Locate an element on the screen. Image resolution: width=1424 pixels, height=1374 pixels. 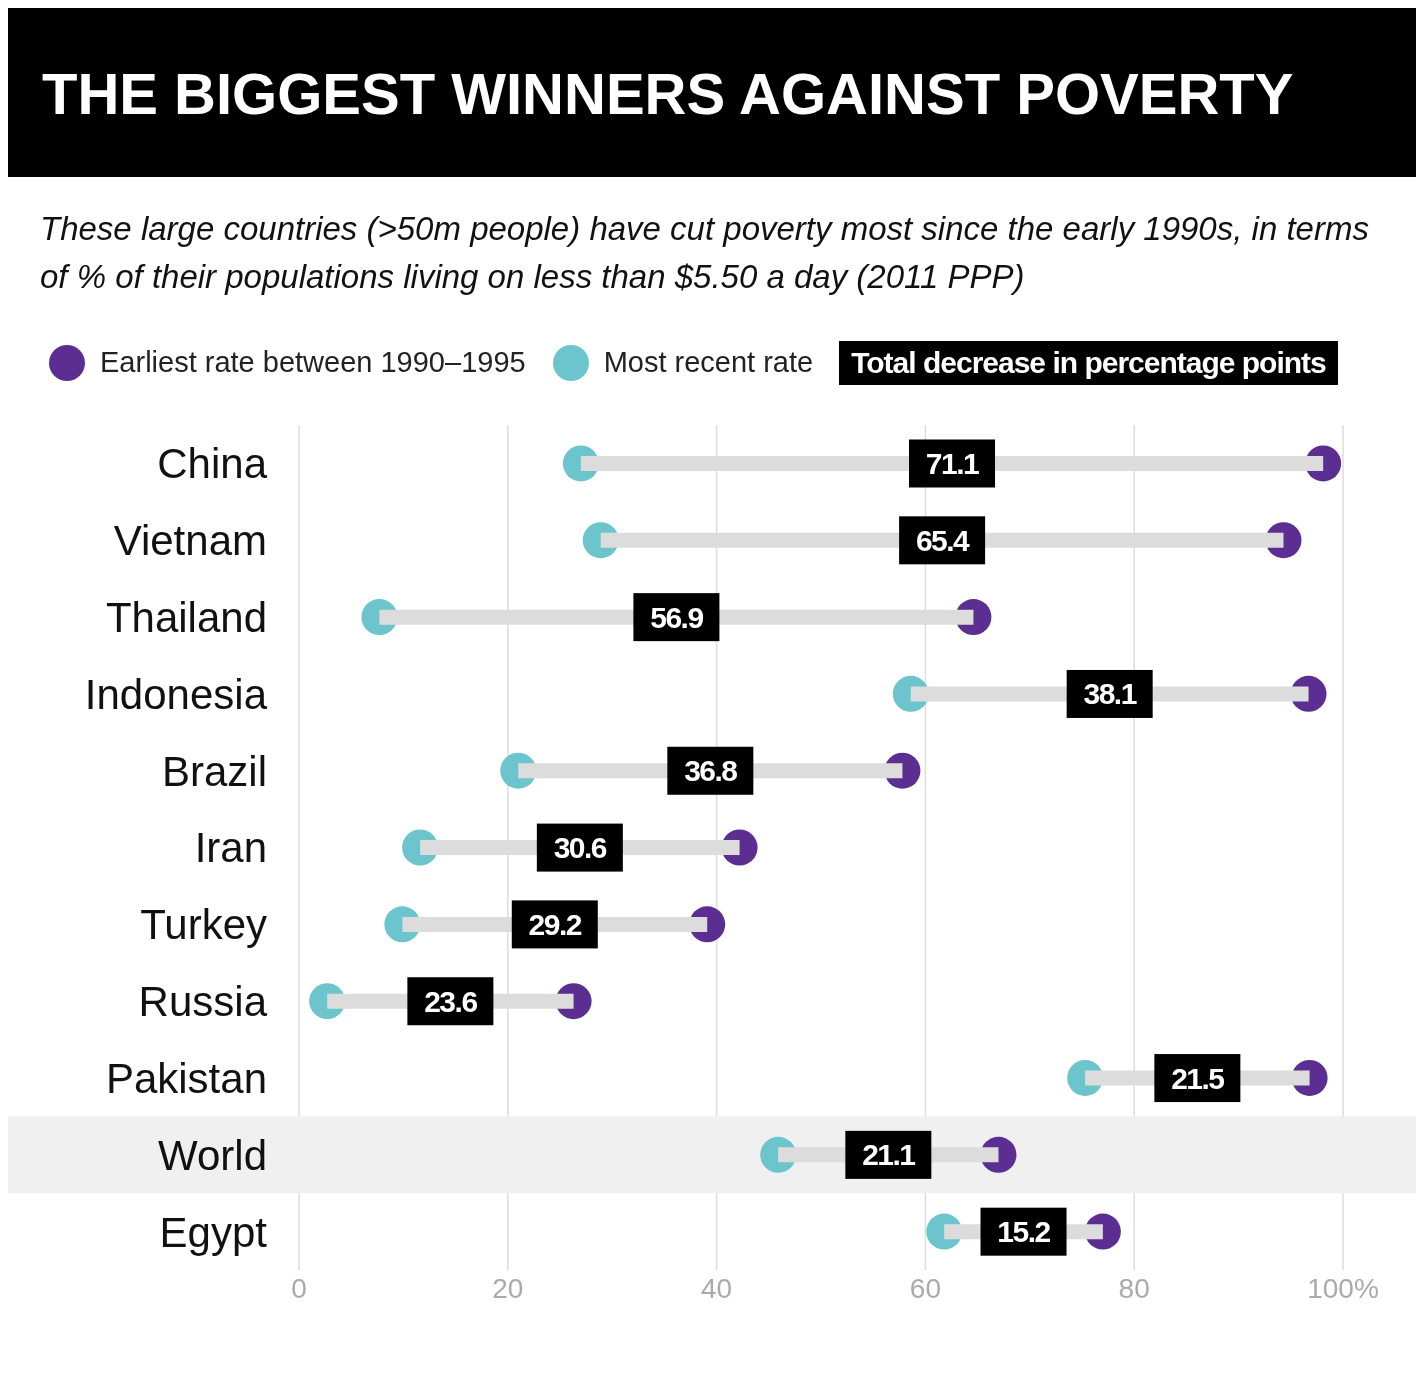
data-label: 36.8 is located at coordinates (711, 770).